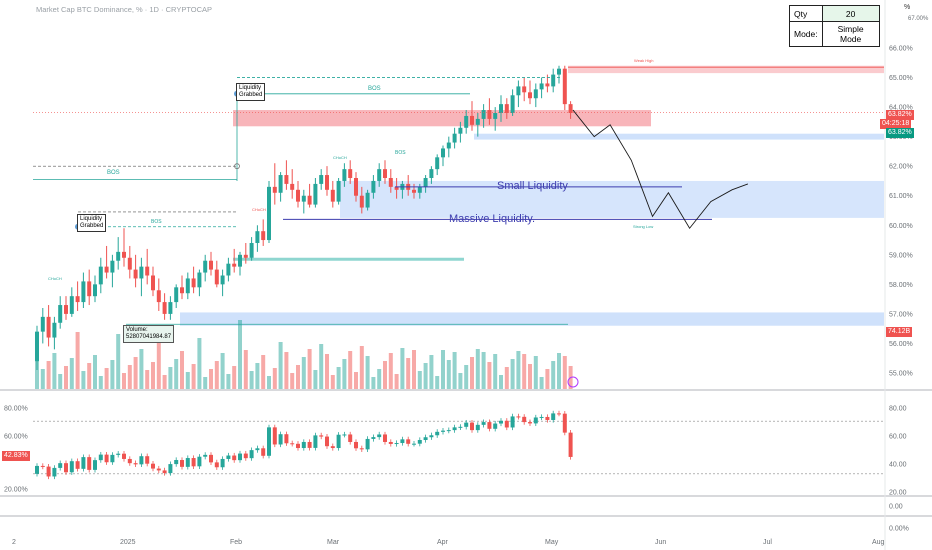 Image resolution: width=932 pixels, height=550 pixels. I want to click on liquidity-grabbed-text-1b: Grabbed, so click(251, 95).